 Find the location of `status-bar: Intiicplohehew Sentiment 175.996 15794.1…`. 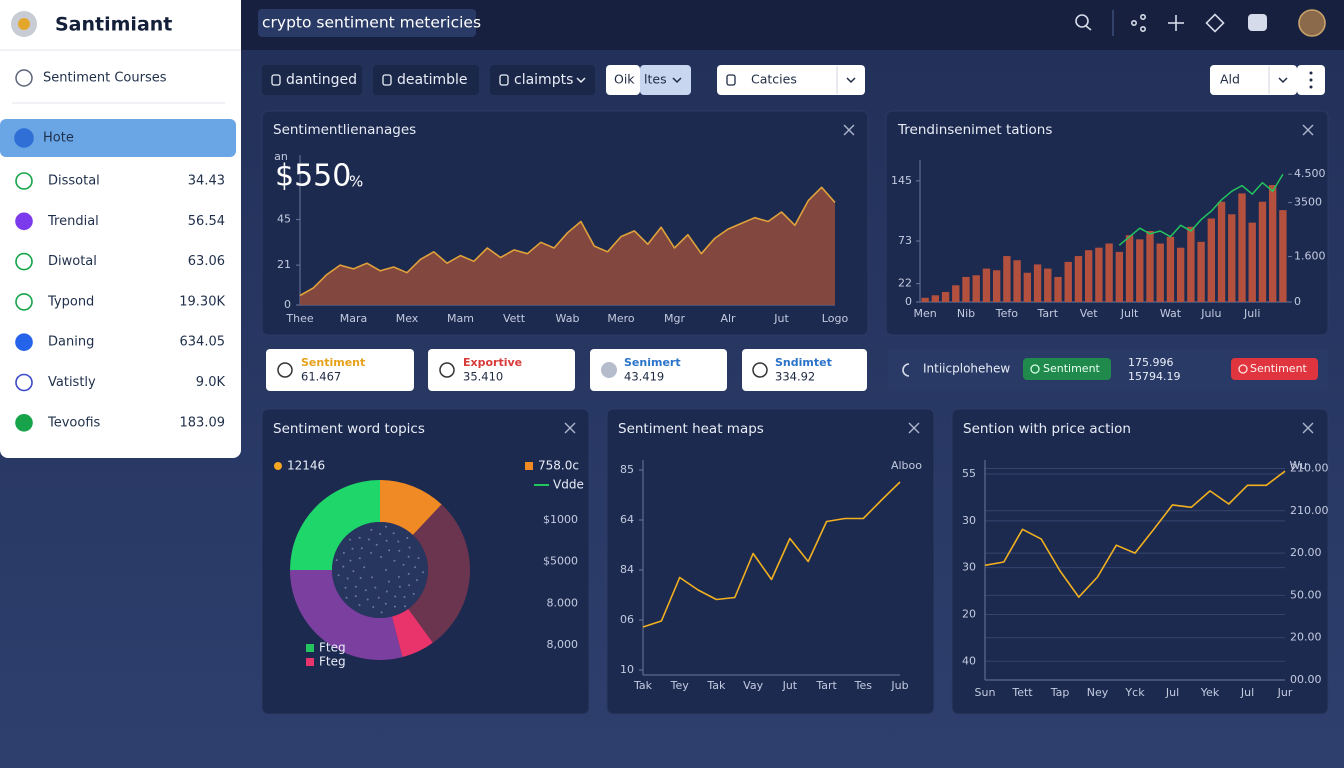

status-bar: Intiicplohehew Sentiment 175.996 15794.1… is located at coordinates (1108, 370).